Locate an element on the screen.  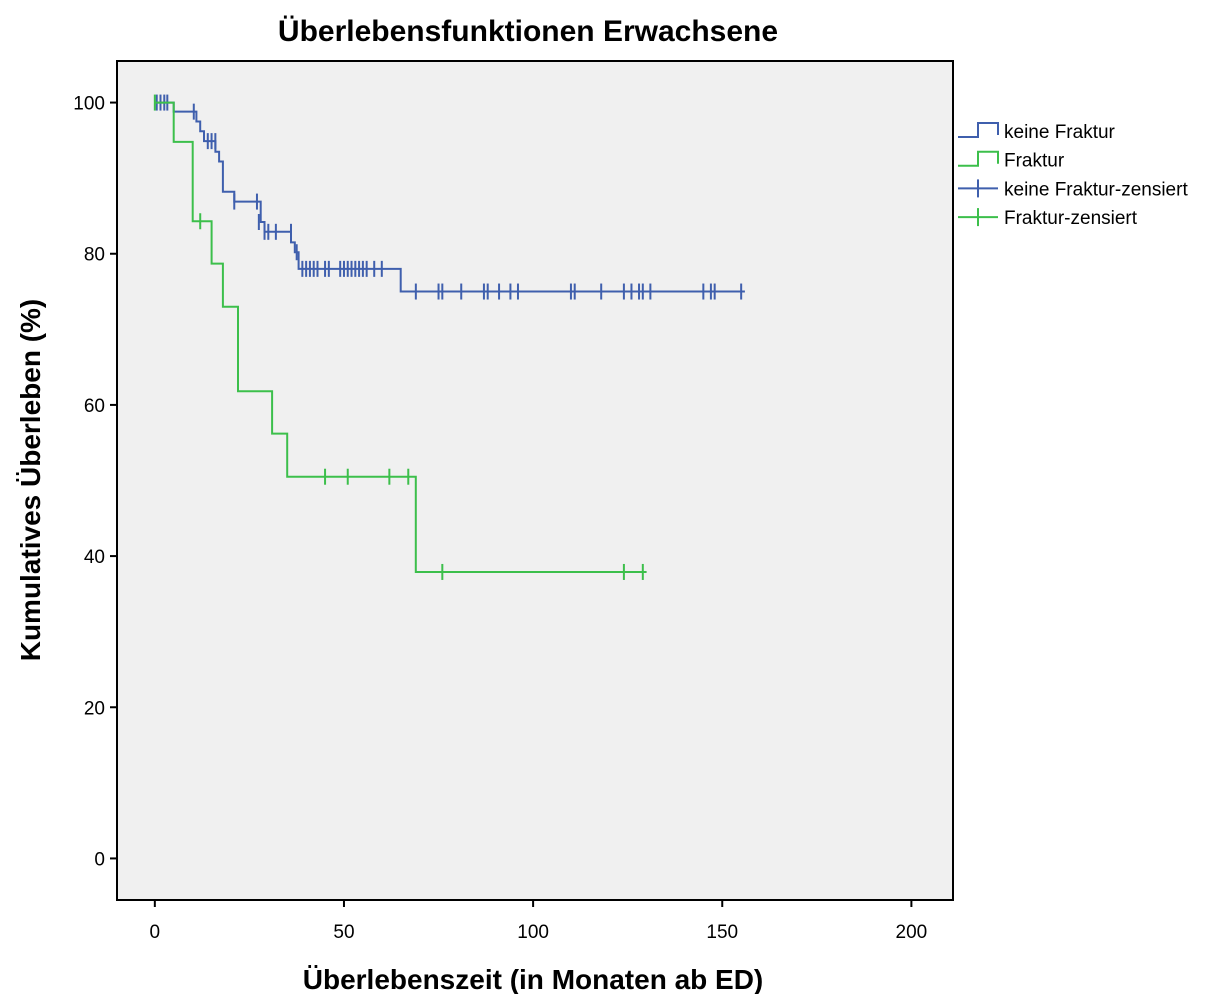
x-tick-label: 50 is located at coordinates (343, 932).